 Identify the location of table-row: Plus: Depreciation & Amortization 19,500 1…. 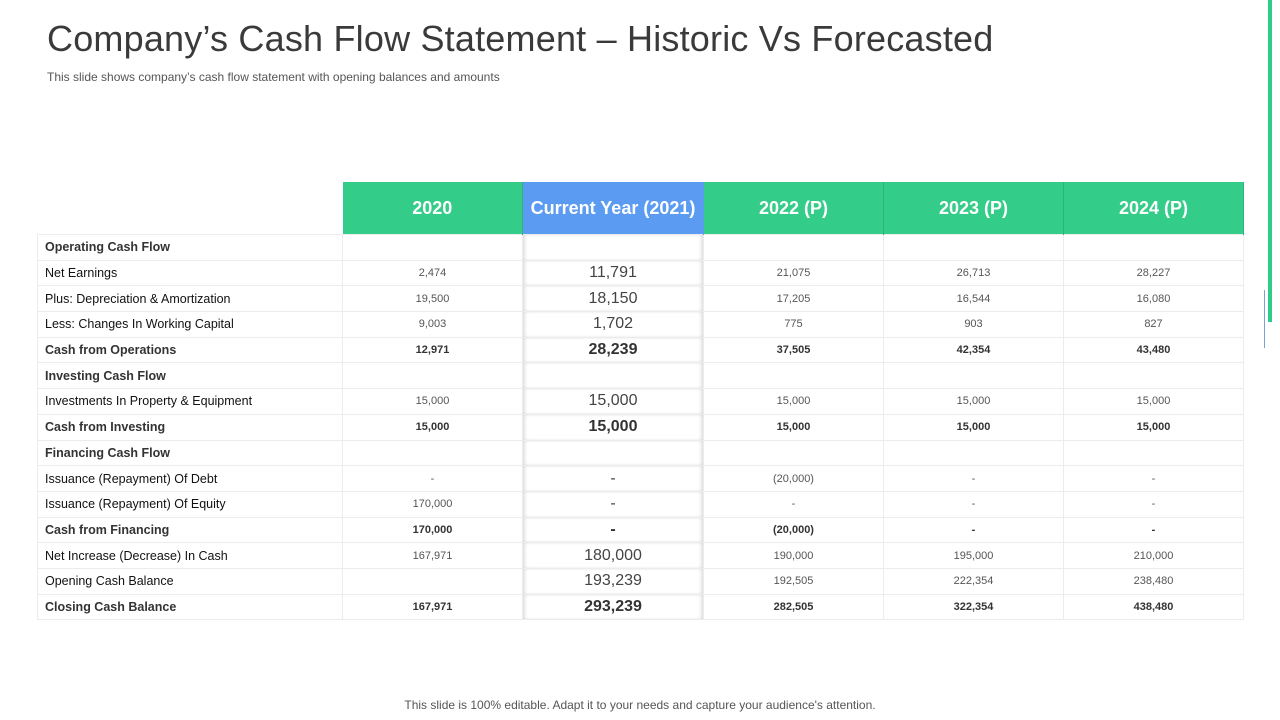
(640, 299).